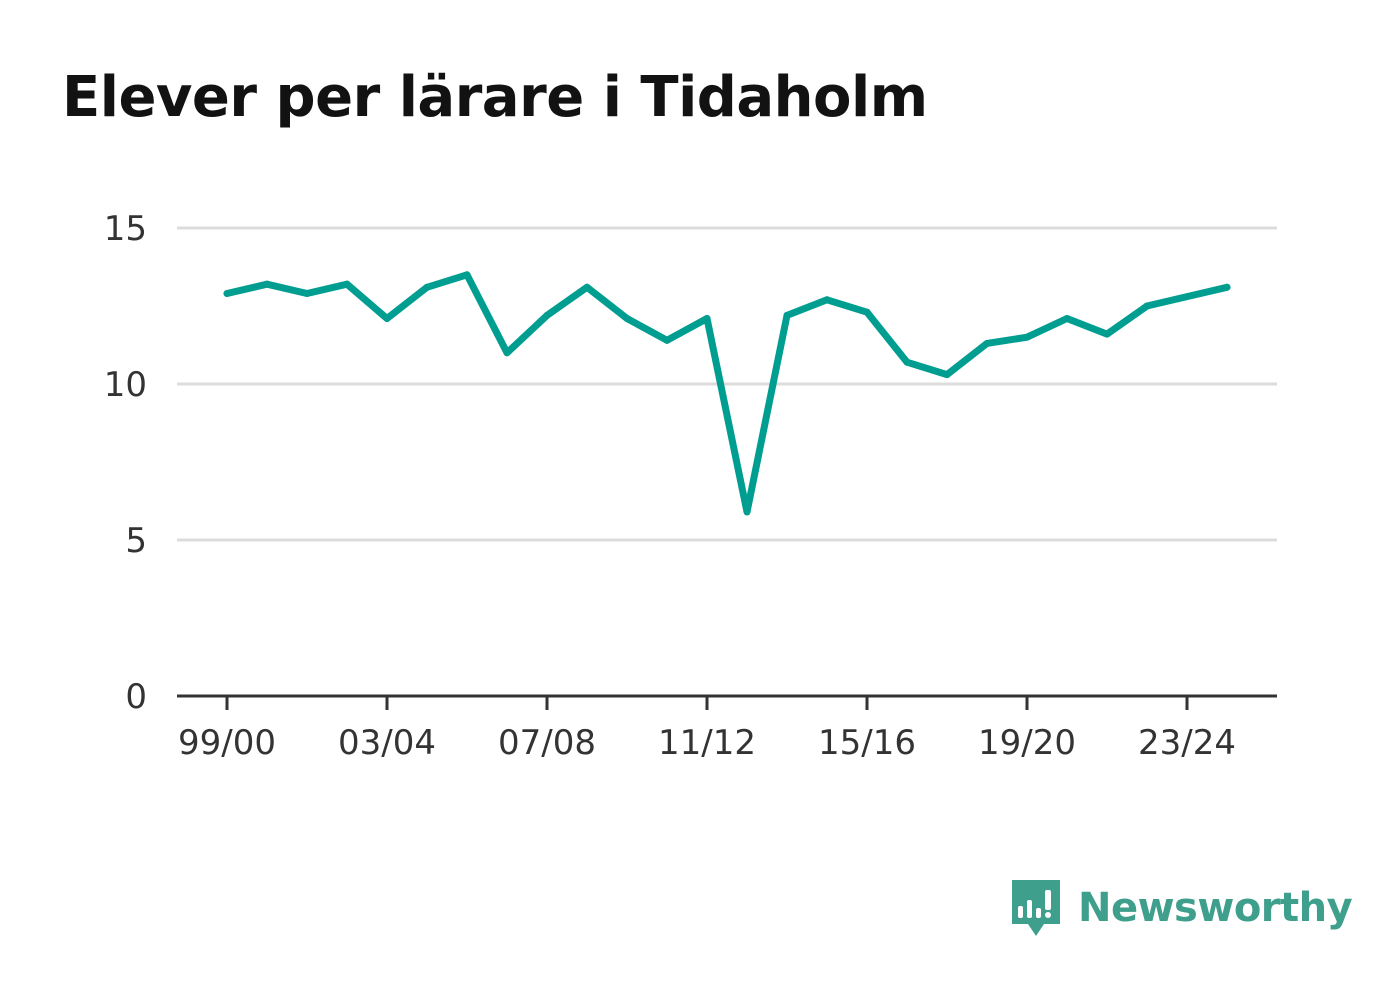 Image resolution: width=1382 pixels, height=999 pixels. What do you see at coordinates (125, 463) in the screenshot?
I see `y-axis-labels: 0 5 10 15` at bounding box center [125, 463].